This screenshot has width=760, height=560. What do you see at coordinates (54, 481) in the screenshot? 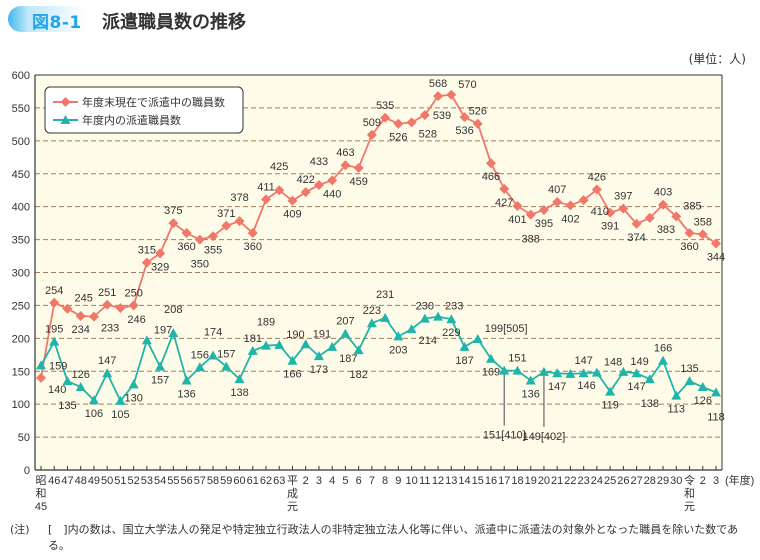
I see `x-tick-label-line: 46` at bounding box center [54, 481].